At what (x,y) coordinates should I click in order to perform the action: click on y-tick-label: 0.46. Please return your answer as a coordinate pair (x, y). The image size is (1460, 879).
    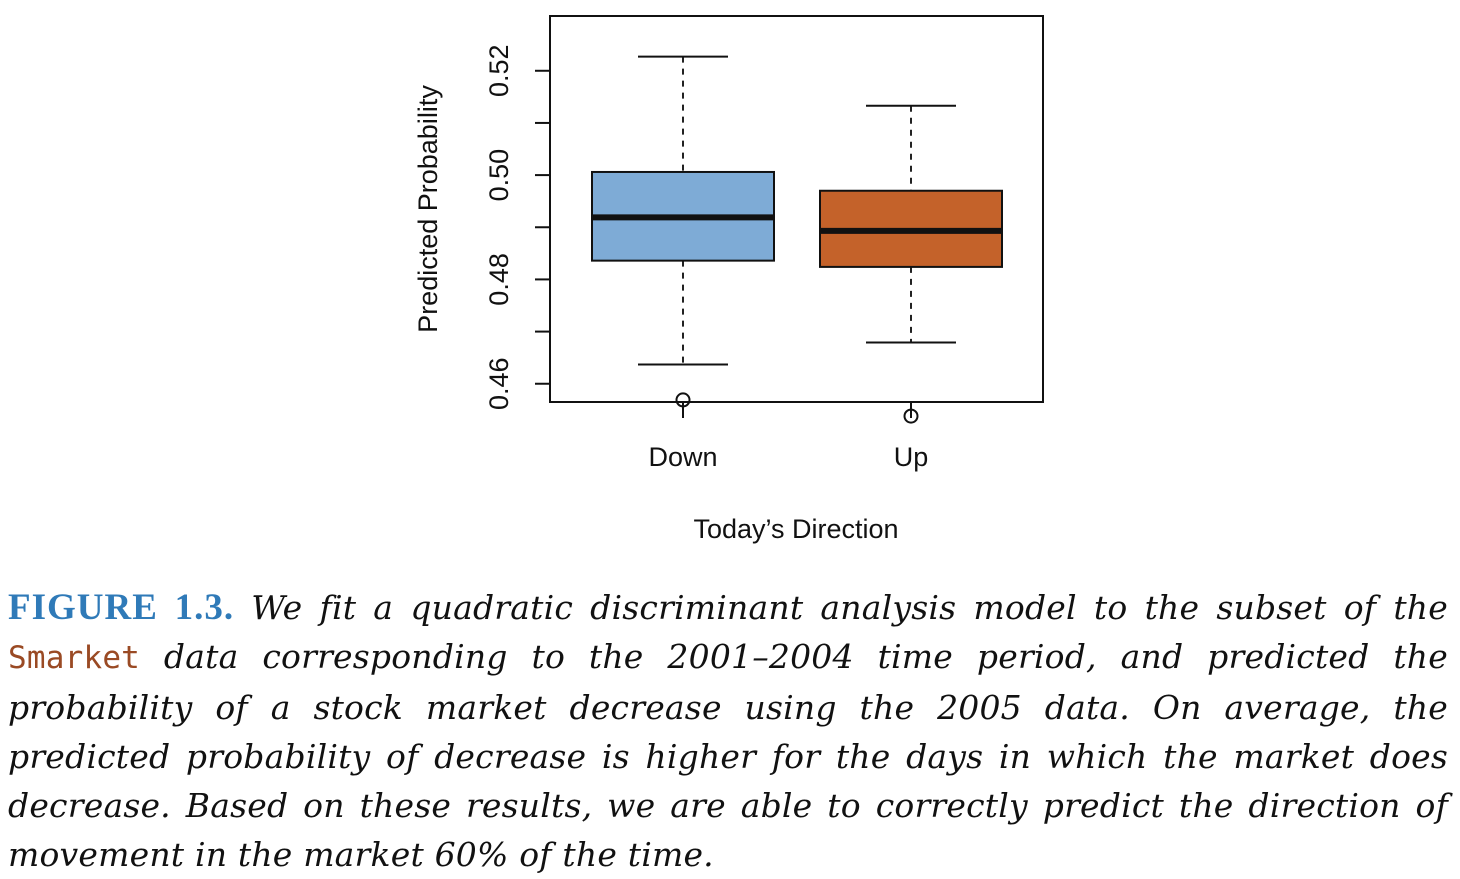
    Looking at the image, I should click on (499, 383).